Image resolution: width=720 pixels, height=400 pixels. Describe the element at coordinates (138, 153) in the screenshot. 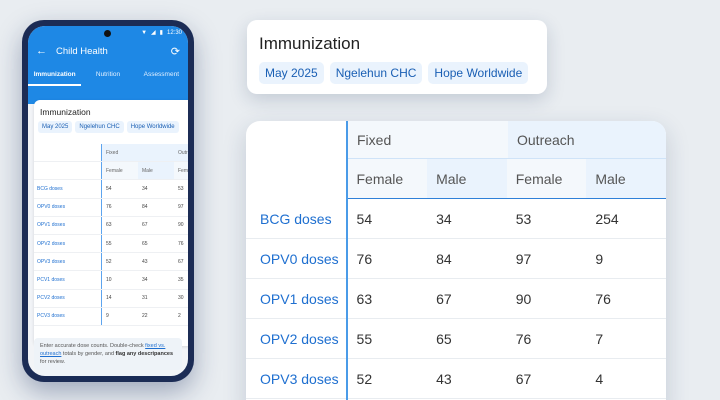

I see `group-fixed: Fixed` at that location.